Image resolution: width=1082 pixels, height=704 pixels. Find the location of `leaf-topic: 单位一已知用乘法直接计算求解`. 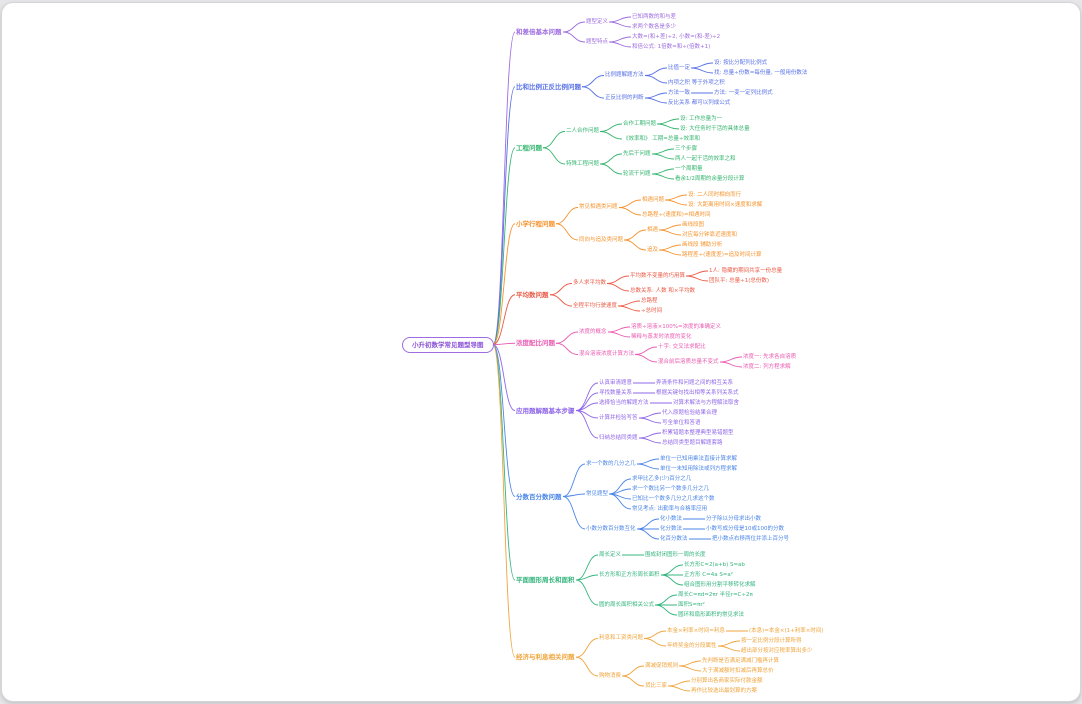

leaf-topic: 单位一已知用乘法直接计算求解 is located at coordinates (699, 458).